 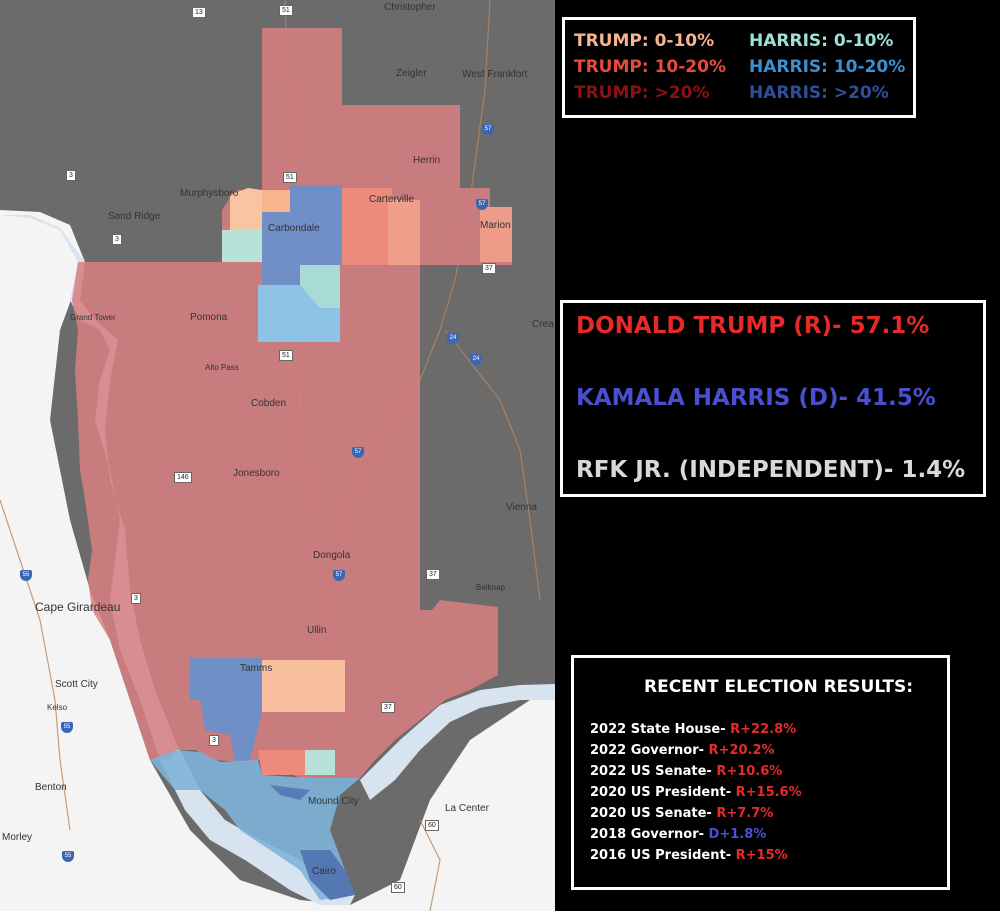 What do you see at coordinates (332, 555) in the screenshot?
I see `place-label: Dongola` at bounding box center [332, 555].